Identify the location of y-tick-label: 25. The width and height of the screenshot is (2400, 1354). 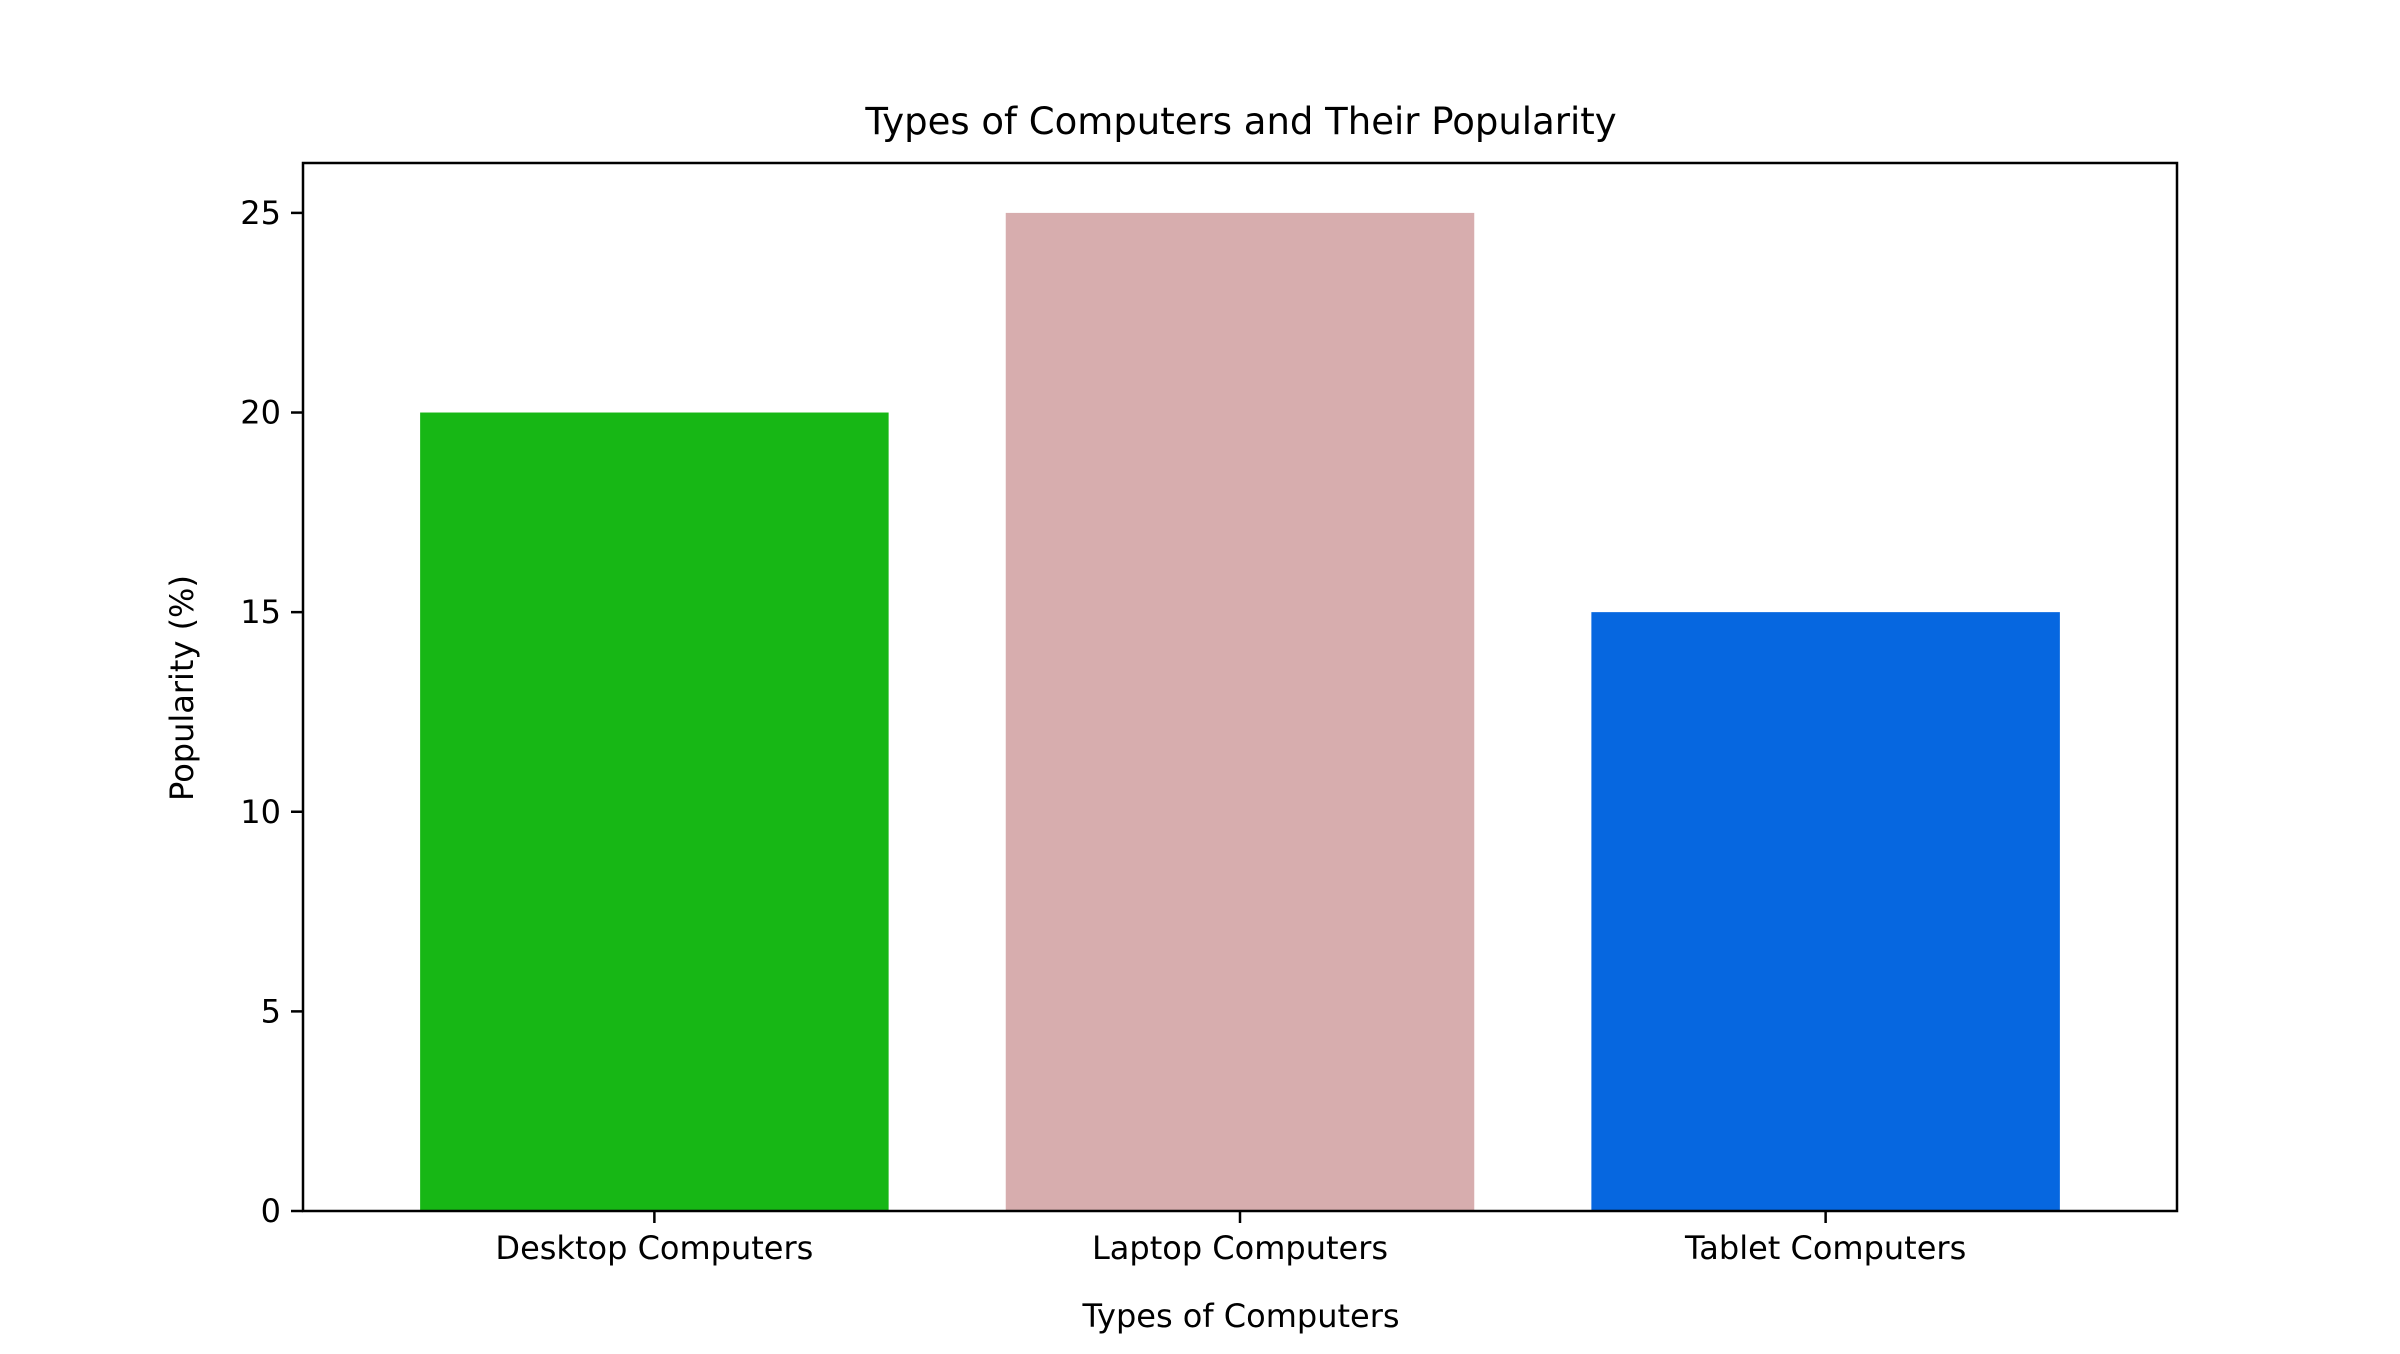
(260, 213).